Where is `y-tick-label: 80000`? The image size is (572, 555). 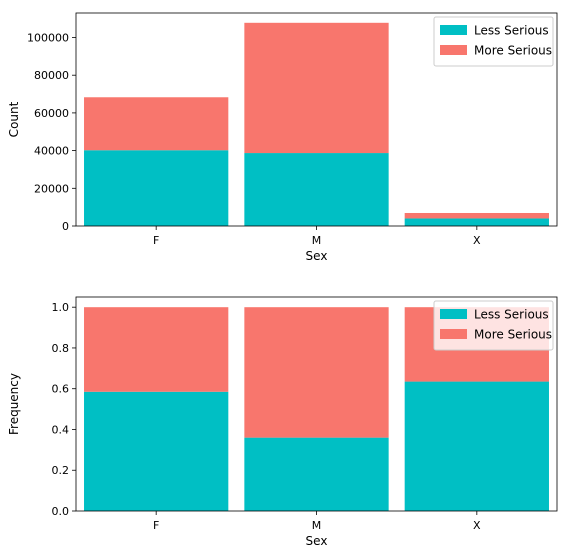
y-tick-label: 80000 is located at coordinates (51, 75).